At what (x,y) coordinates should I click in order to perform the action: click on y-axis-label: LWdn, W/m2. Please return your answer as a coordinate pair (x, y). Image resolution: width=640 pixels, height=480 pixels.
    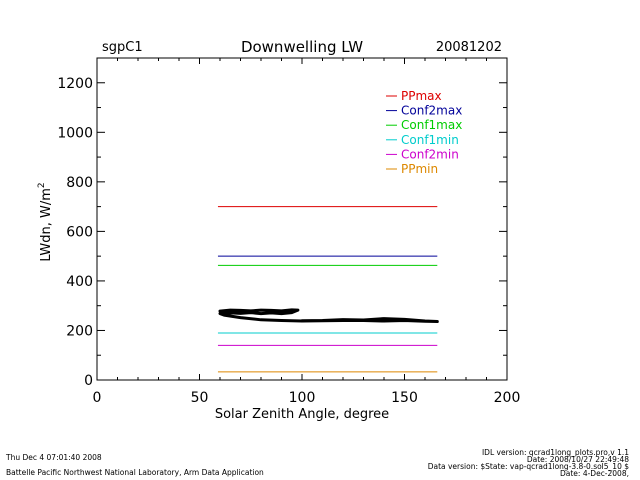
    Looking at the image, I should click on (45, 221).